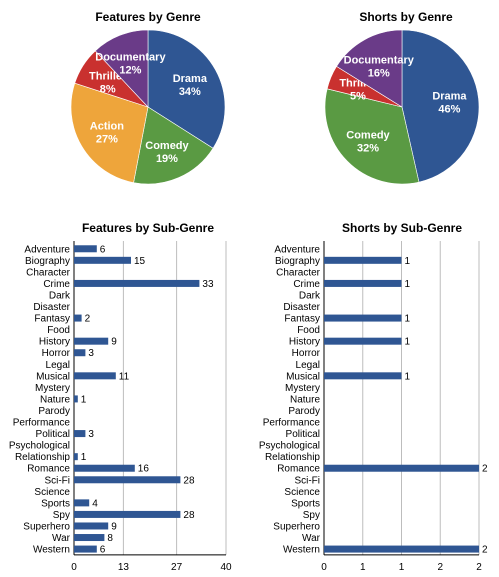 The image size is (499, 577). I want to click on shorts-bar-category-label: War, so click(311, 538).